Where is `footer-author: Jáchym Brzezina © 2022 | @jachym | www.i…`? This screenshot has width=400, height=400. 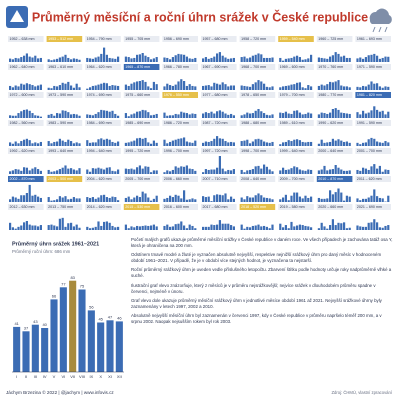
footer-author: Jáchym Brzezina © 2022 | @jachym | www.i… is located at coordinates (60, 392).